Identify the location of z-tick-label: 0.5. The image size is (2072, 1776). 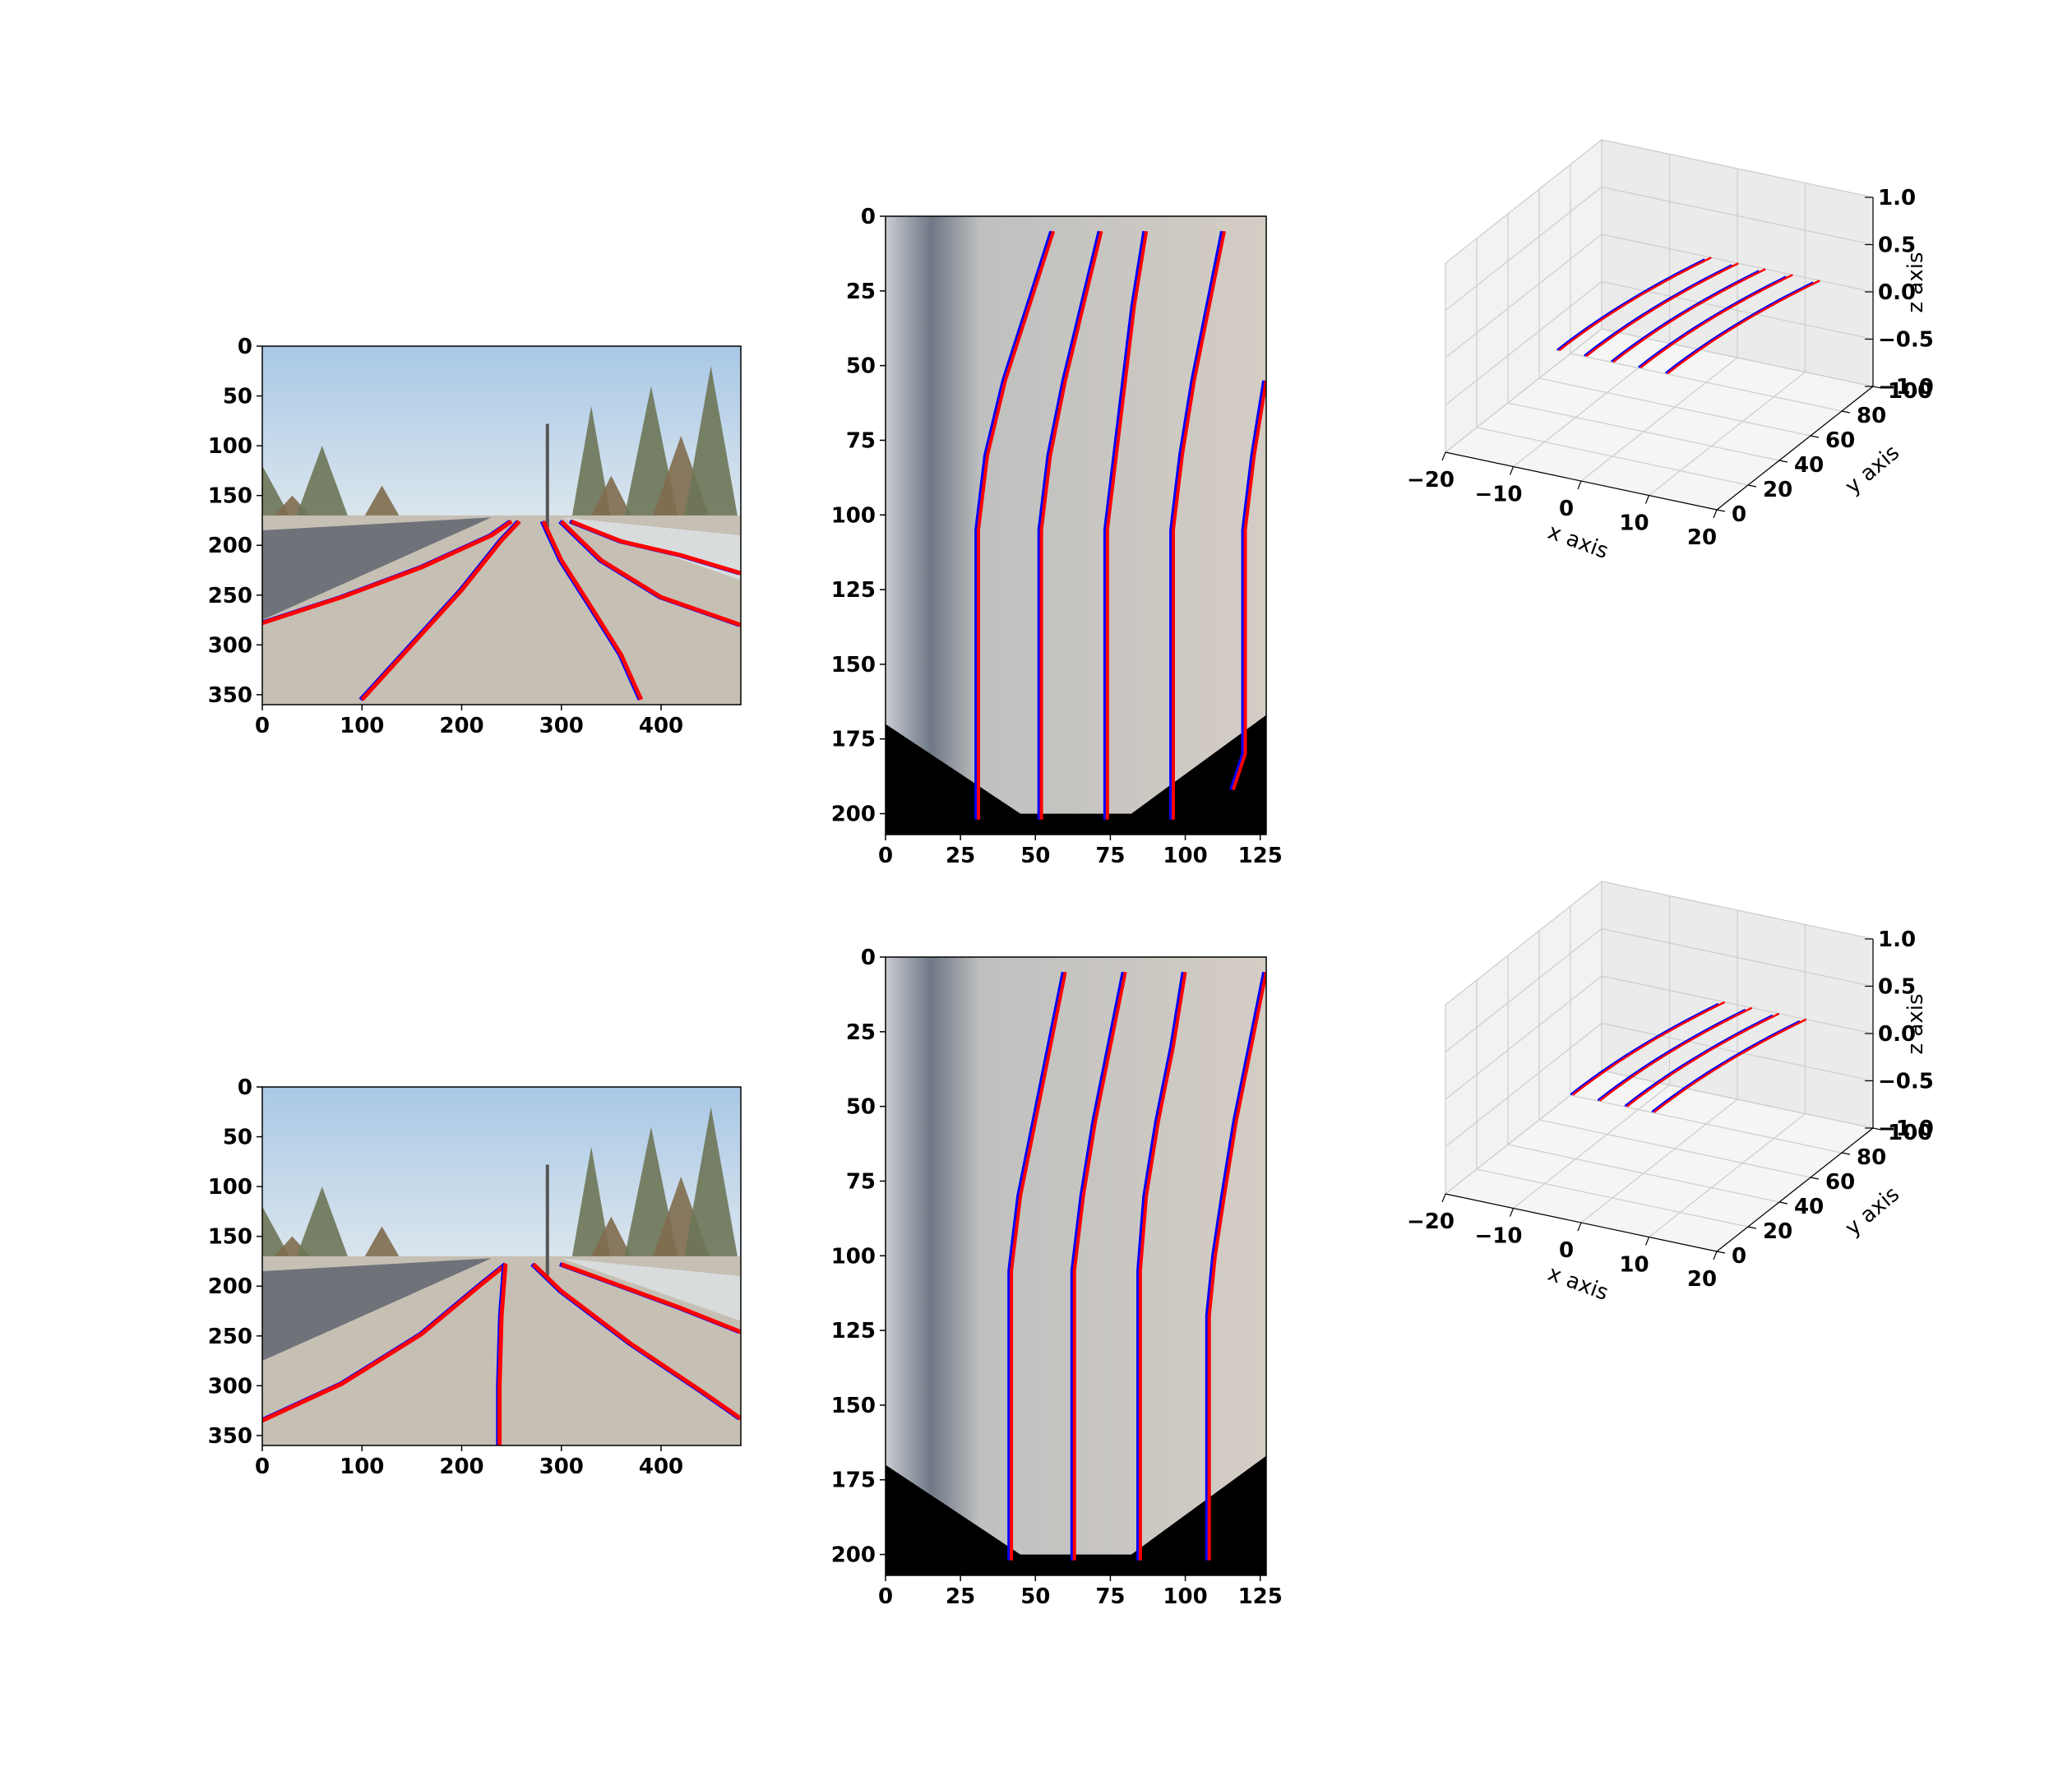
(1897, 987).